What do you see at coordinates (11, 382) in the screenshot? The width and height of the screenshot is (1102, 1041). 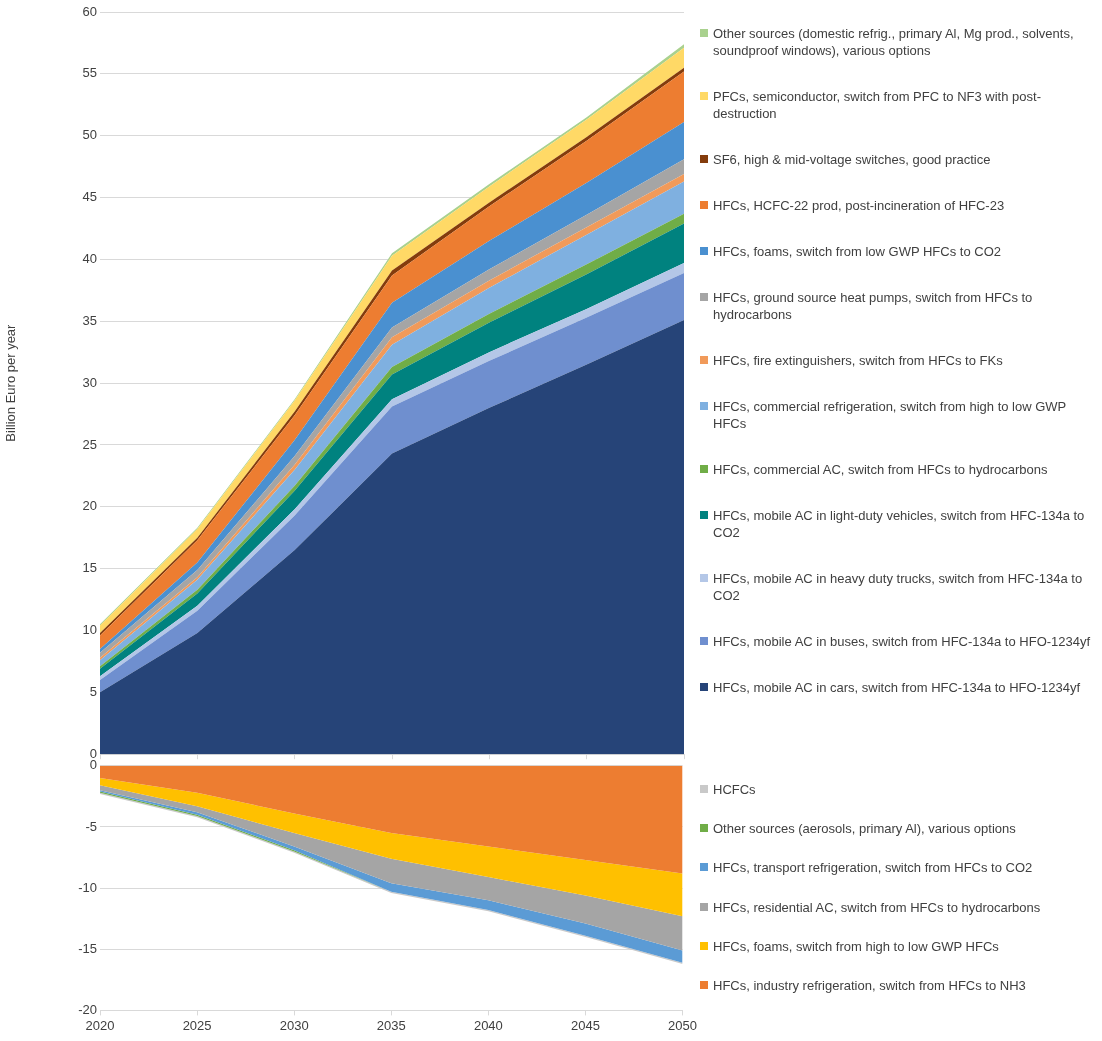 I see `y-axis-title: Billion Euro per year` at bounding box center [11, 382].